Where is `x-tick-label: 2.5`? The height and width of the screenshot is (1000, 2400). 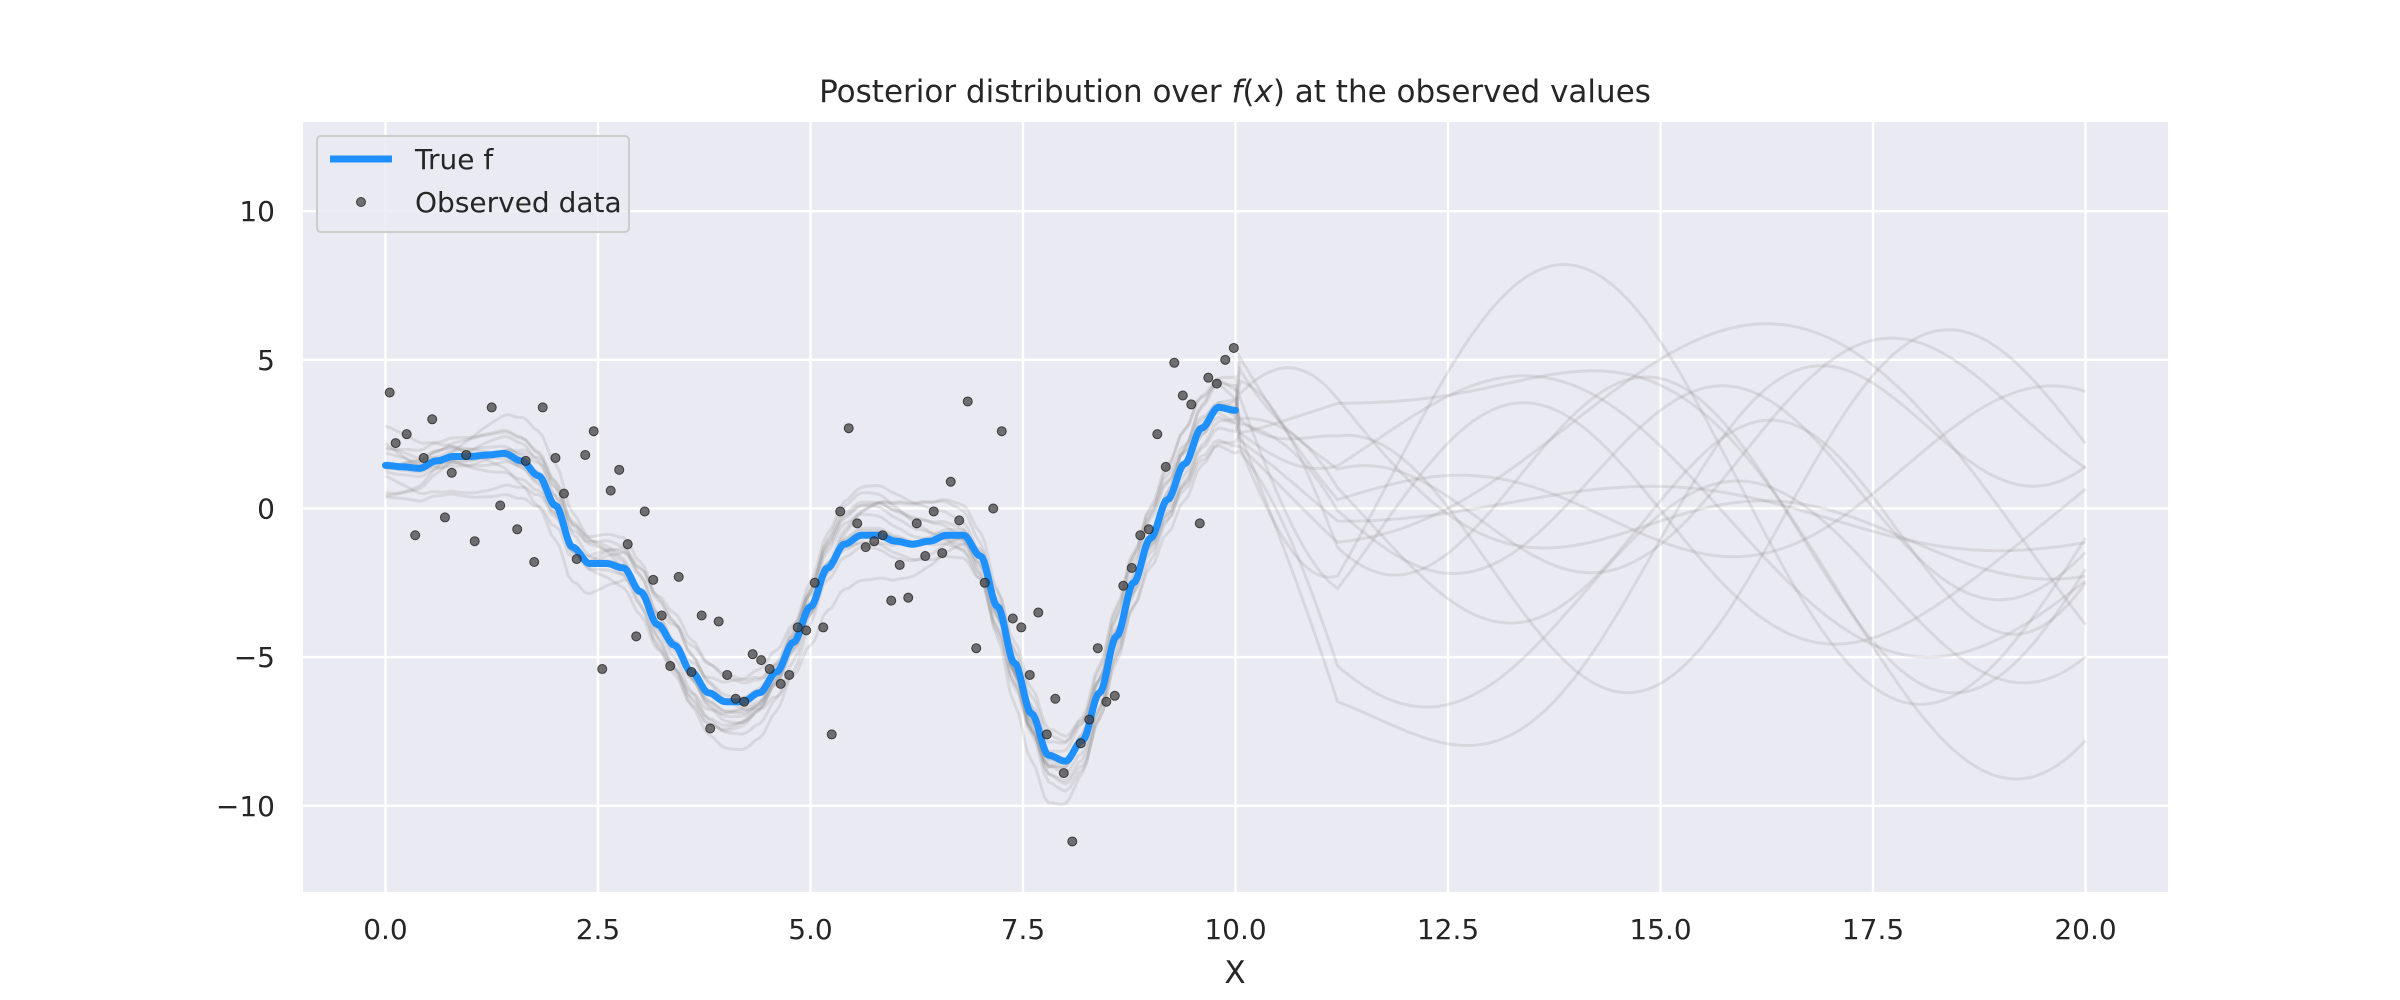
x-tick-label: 2.5 is located at coordinates (598, 929).